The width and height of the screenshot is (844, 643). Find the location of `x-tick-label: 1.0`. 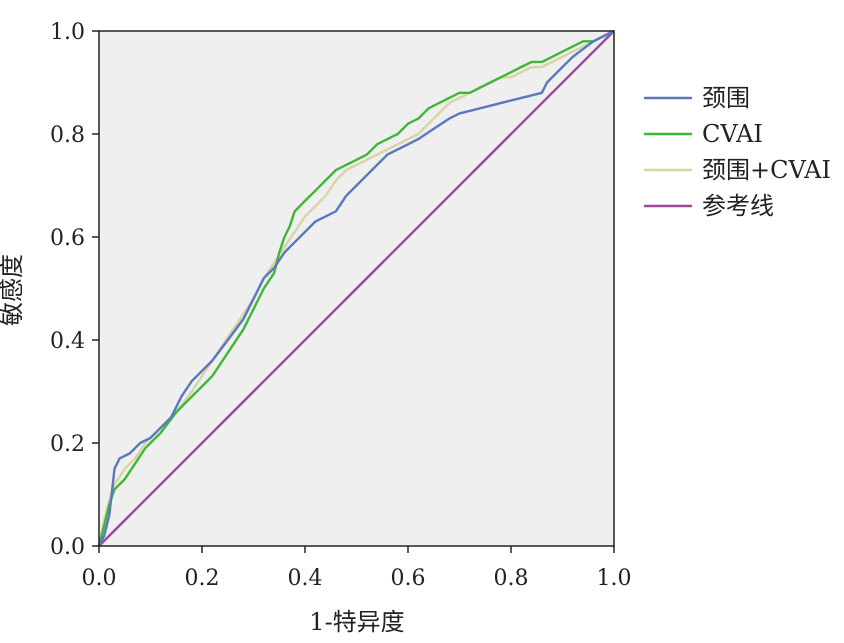

x-tick-label: 1.0 is located at coordinates (614, 578).